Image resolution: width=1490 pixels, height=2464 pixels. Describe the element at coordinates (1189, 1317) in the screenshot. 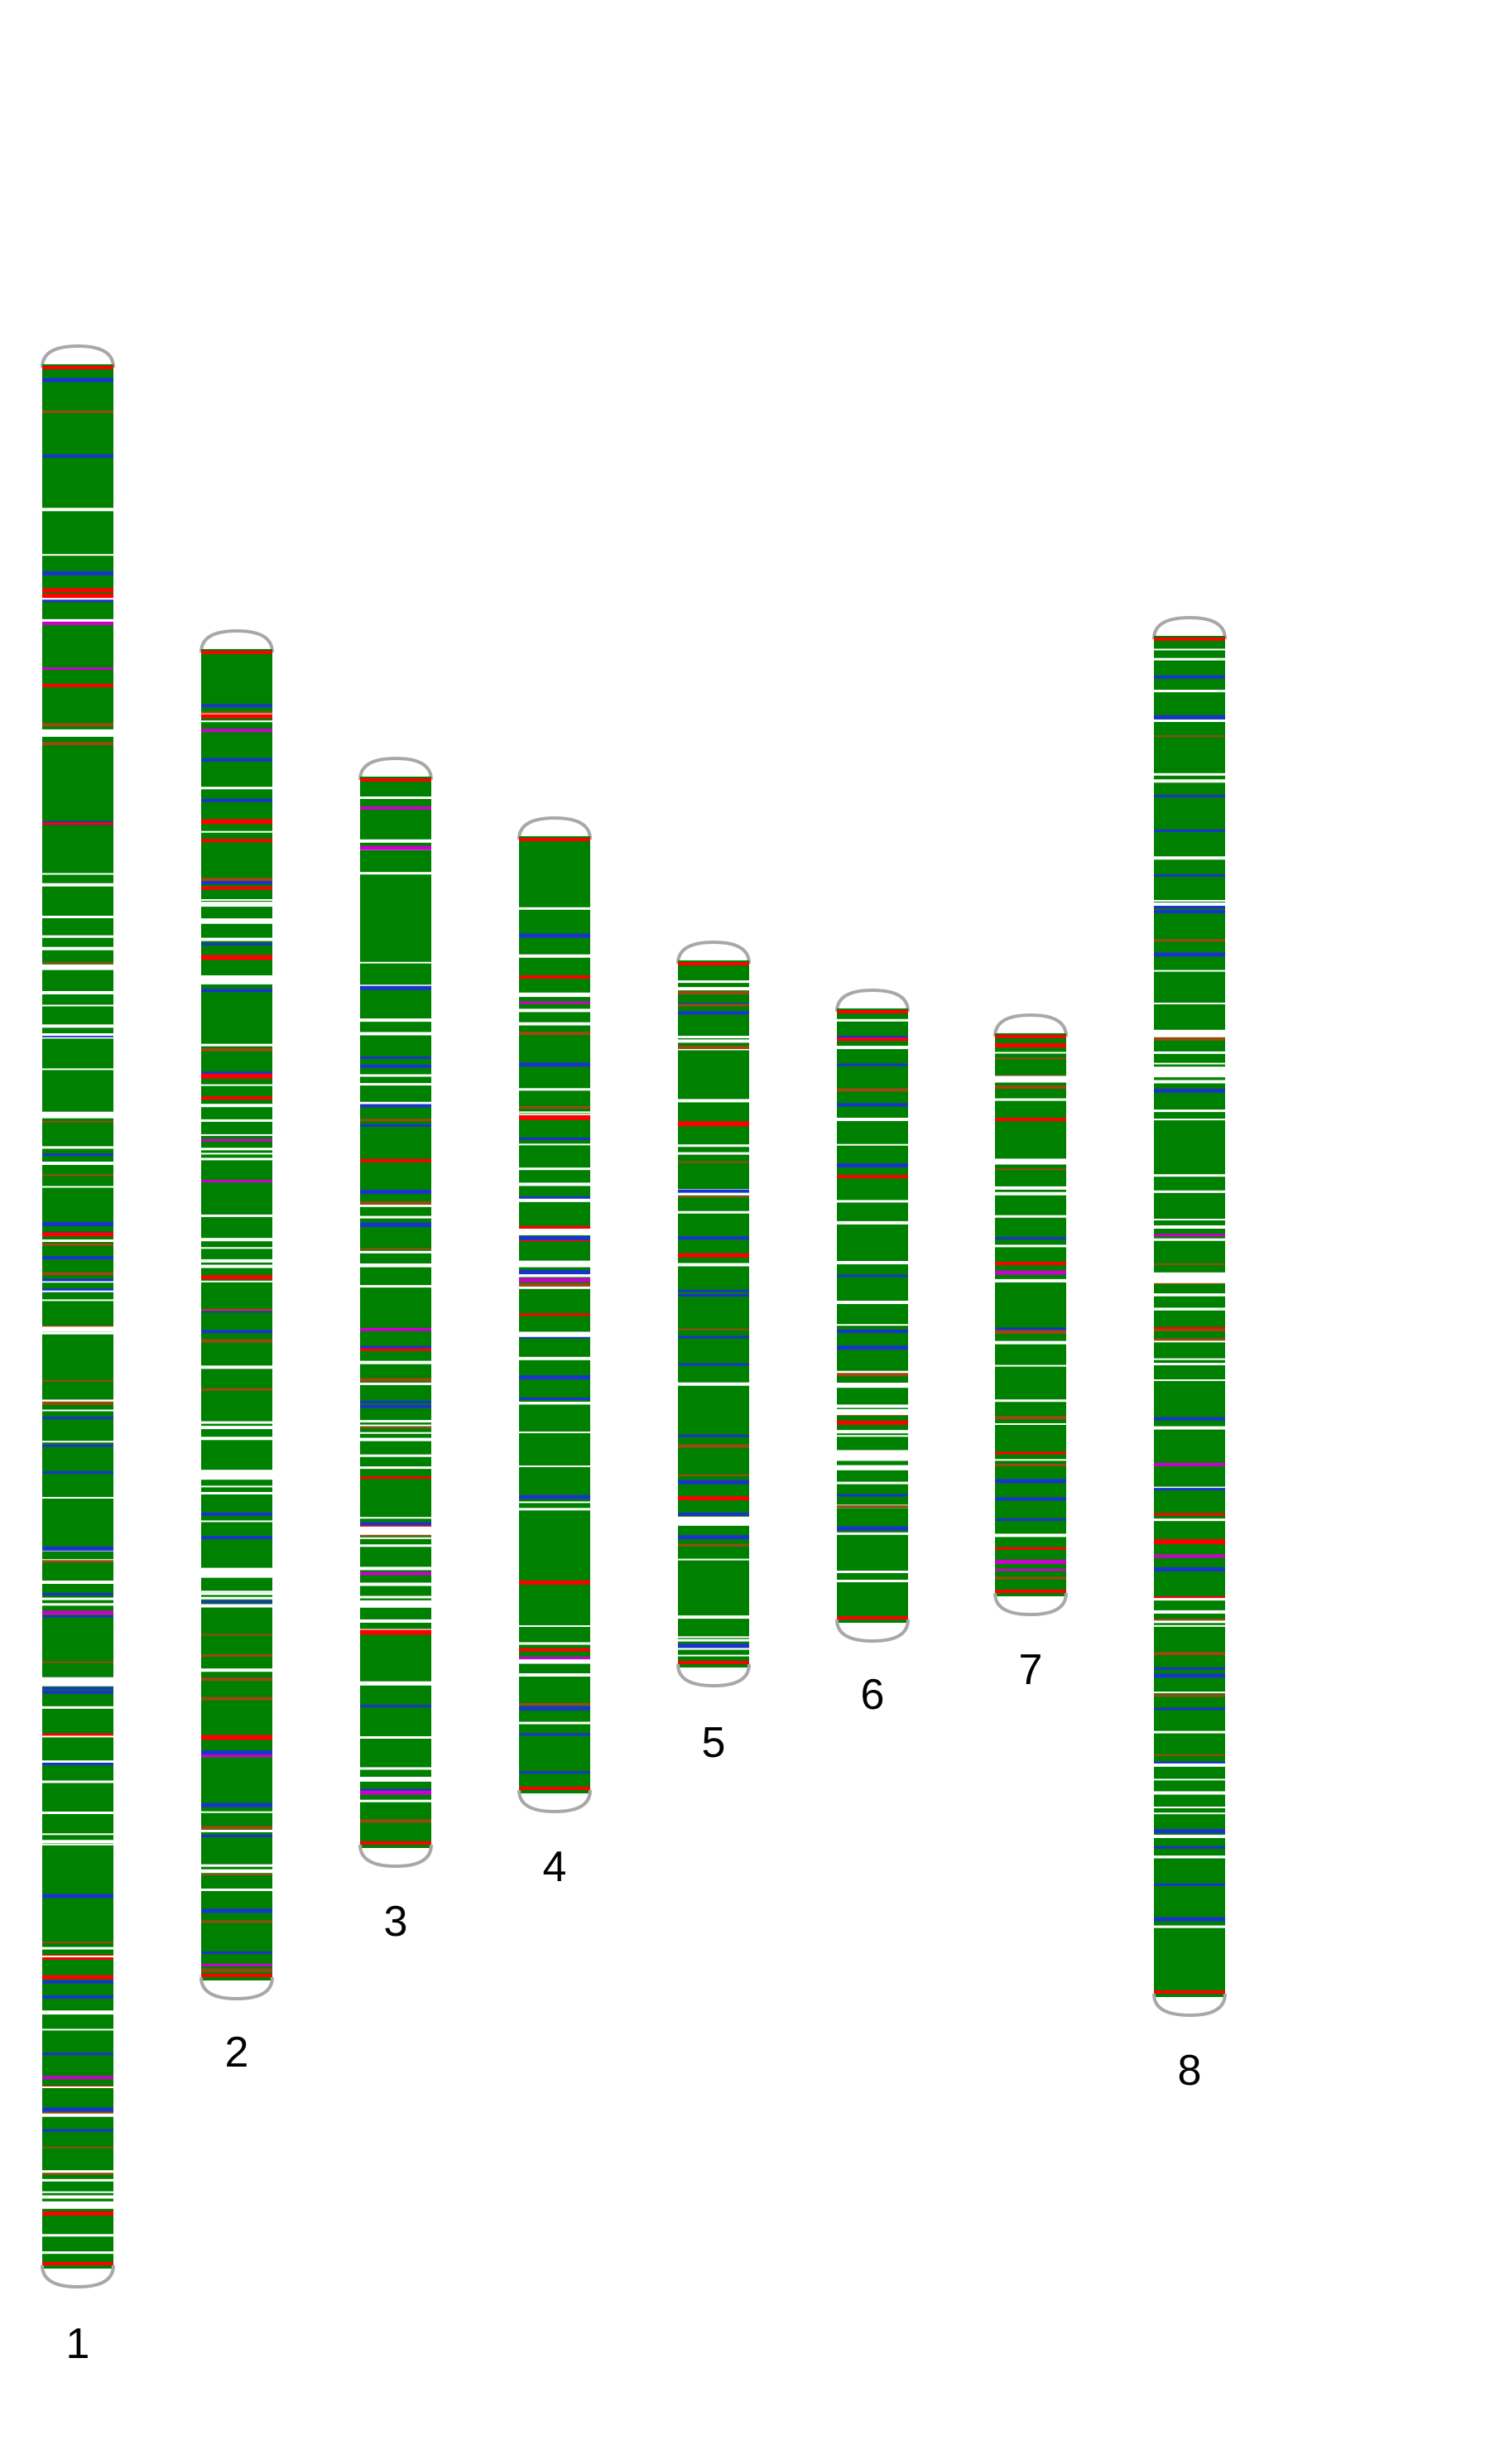

I see `chromosome-8-body` at that location.